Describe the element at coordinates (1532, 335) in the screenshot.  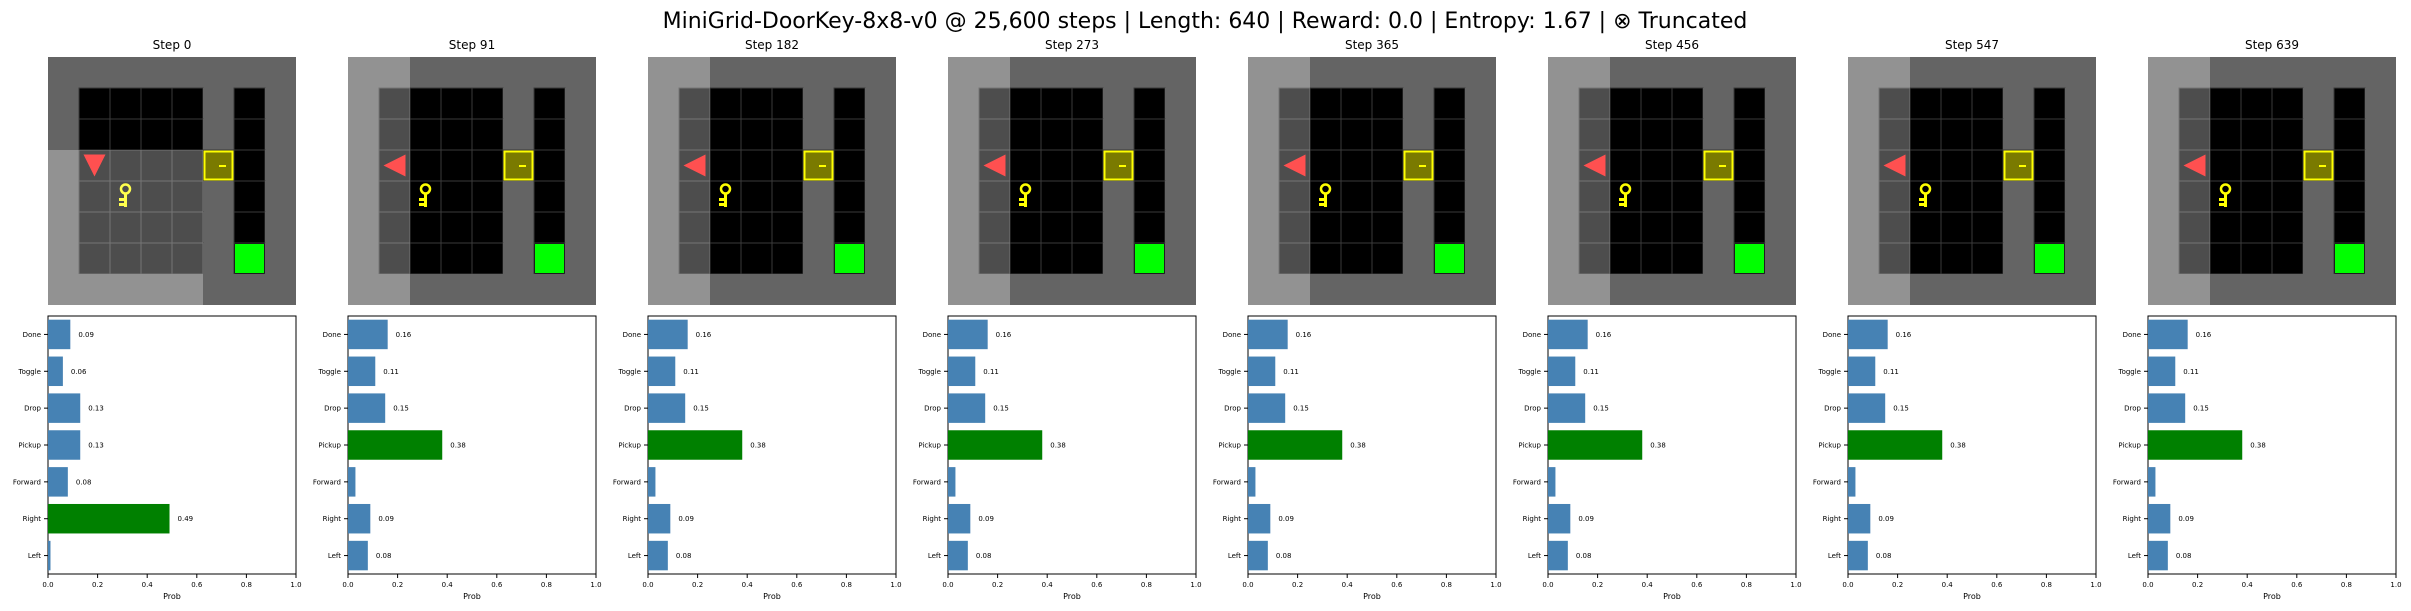
I see `y-tick-label: Done` at that location.